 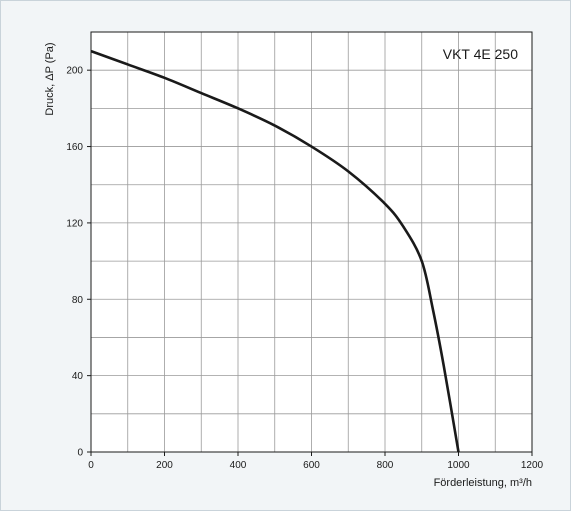 I want to click on x-tick-label: 0, so click(x=91, y=465).